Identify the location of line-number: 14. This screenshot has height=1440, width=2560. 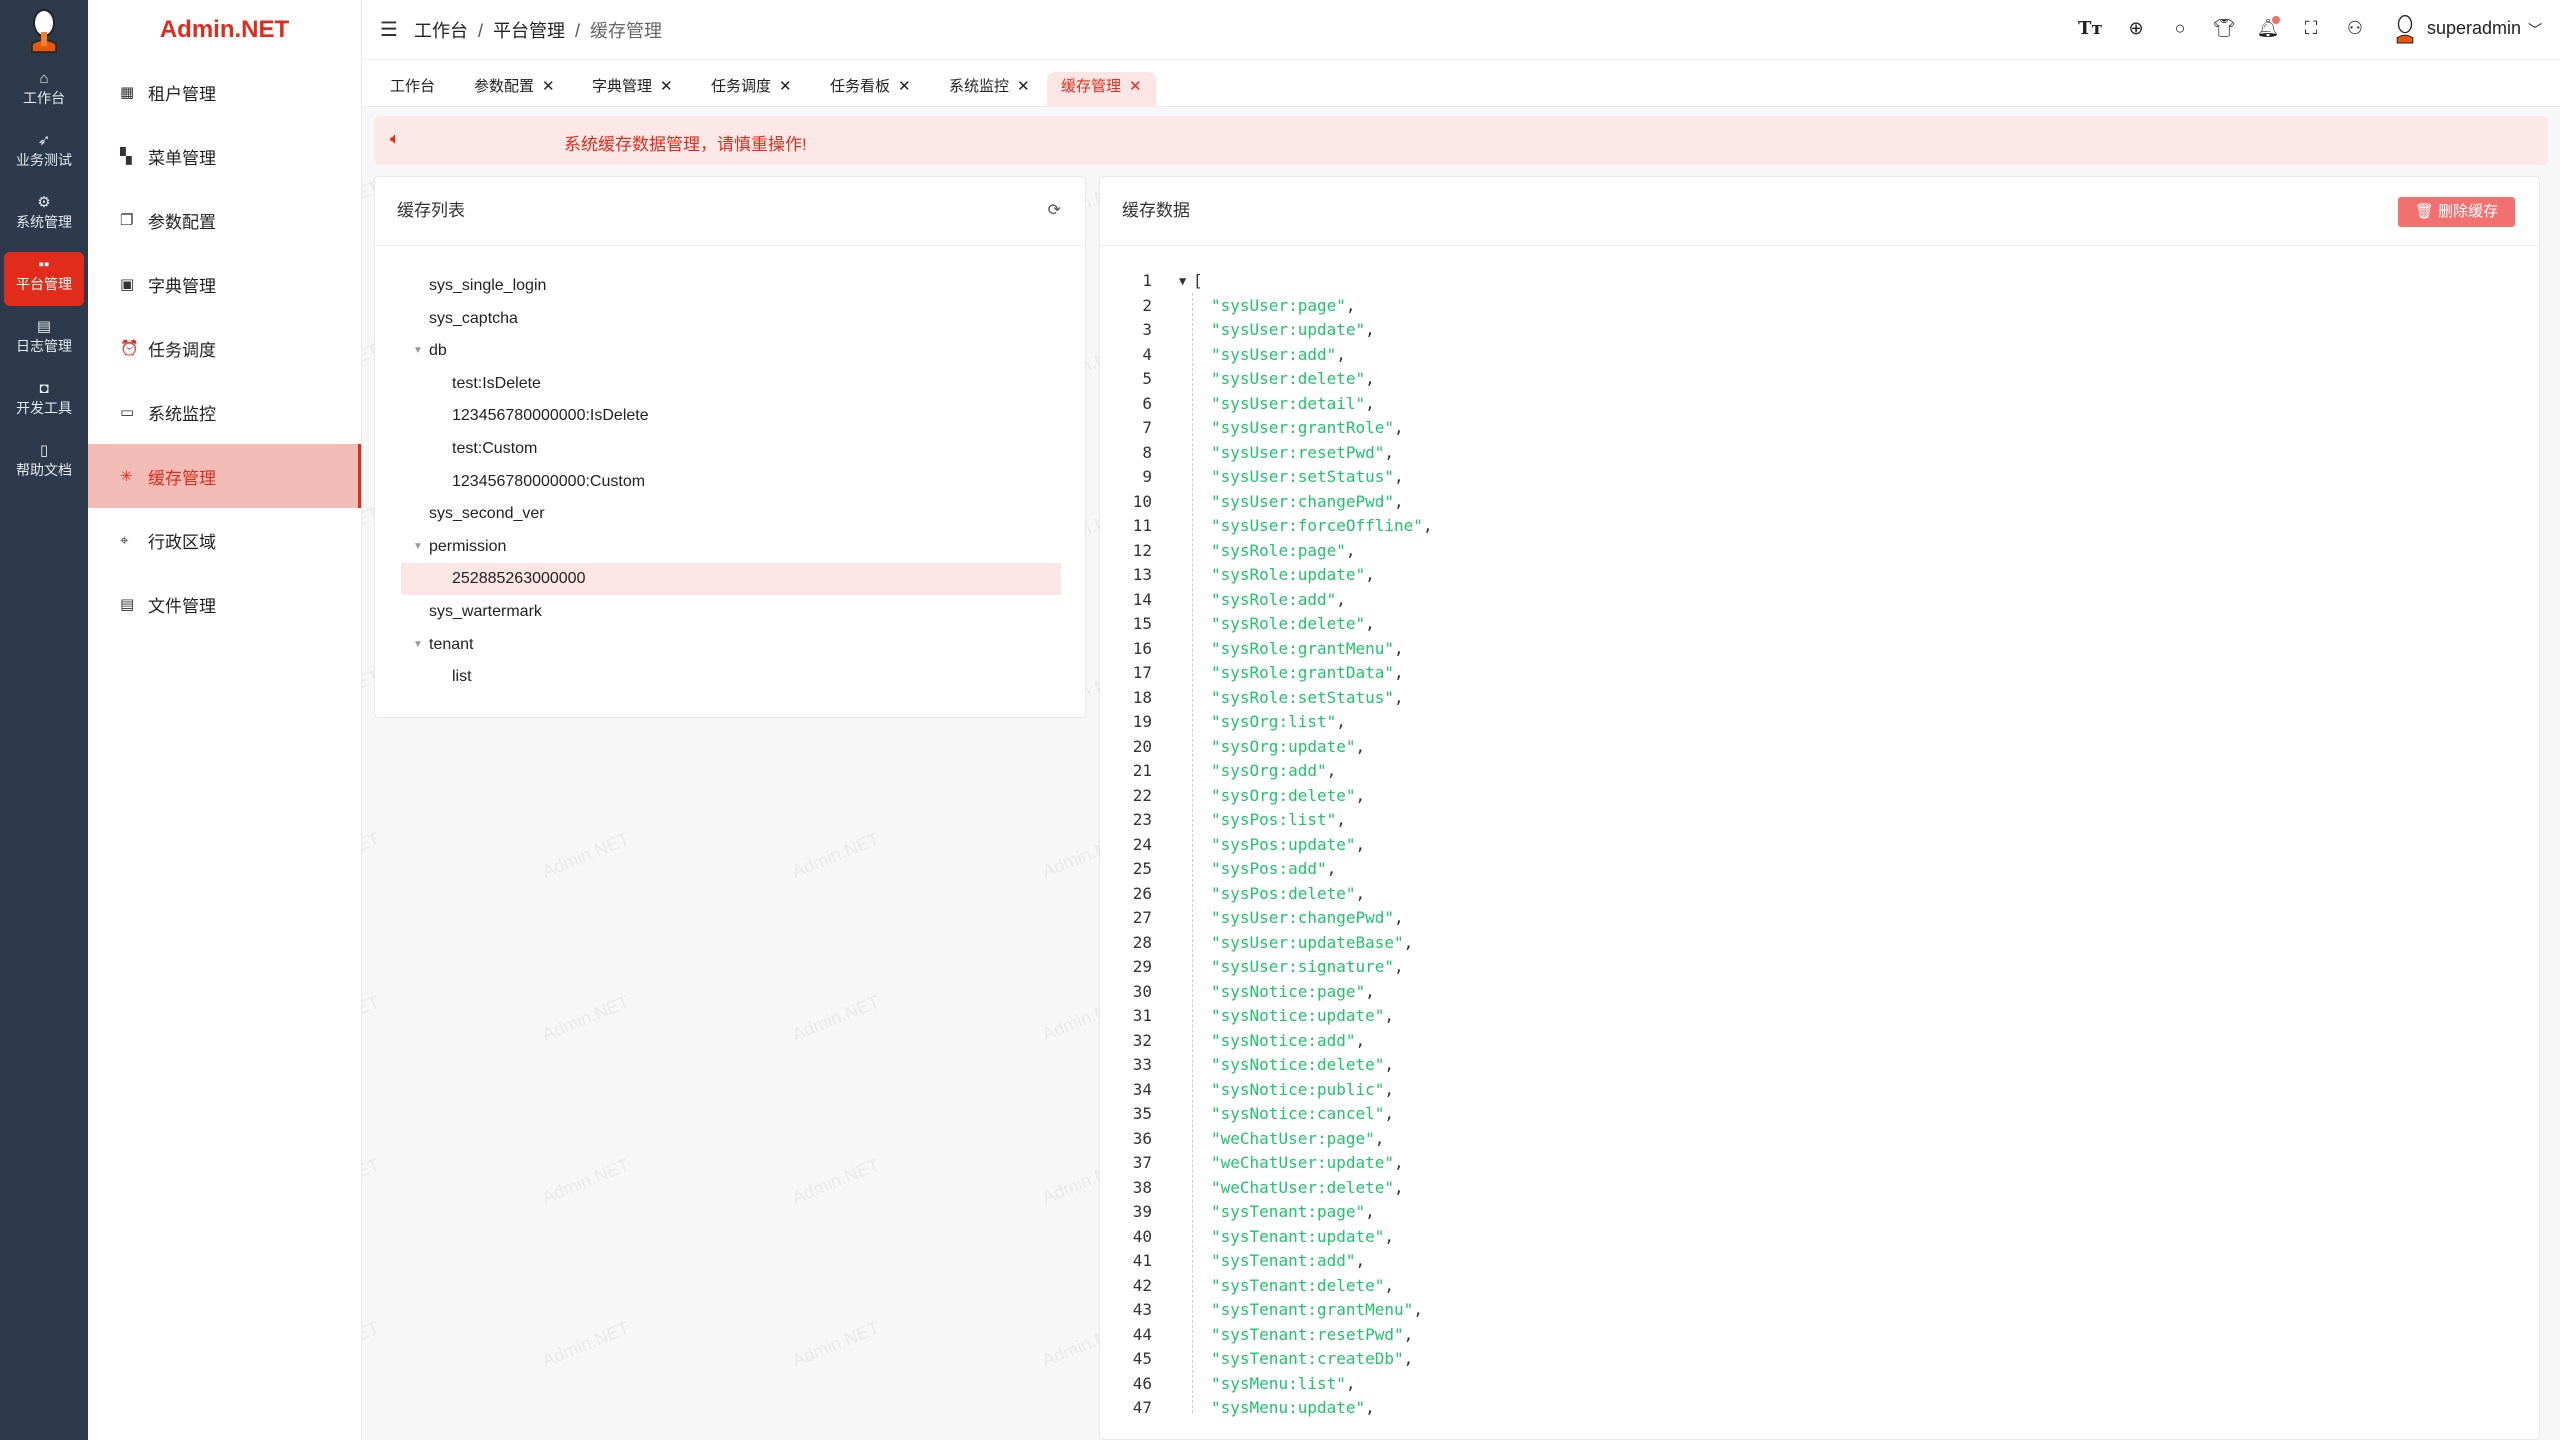
(1142, 599).